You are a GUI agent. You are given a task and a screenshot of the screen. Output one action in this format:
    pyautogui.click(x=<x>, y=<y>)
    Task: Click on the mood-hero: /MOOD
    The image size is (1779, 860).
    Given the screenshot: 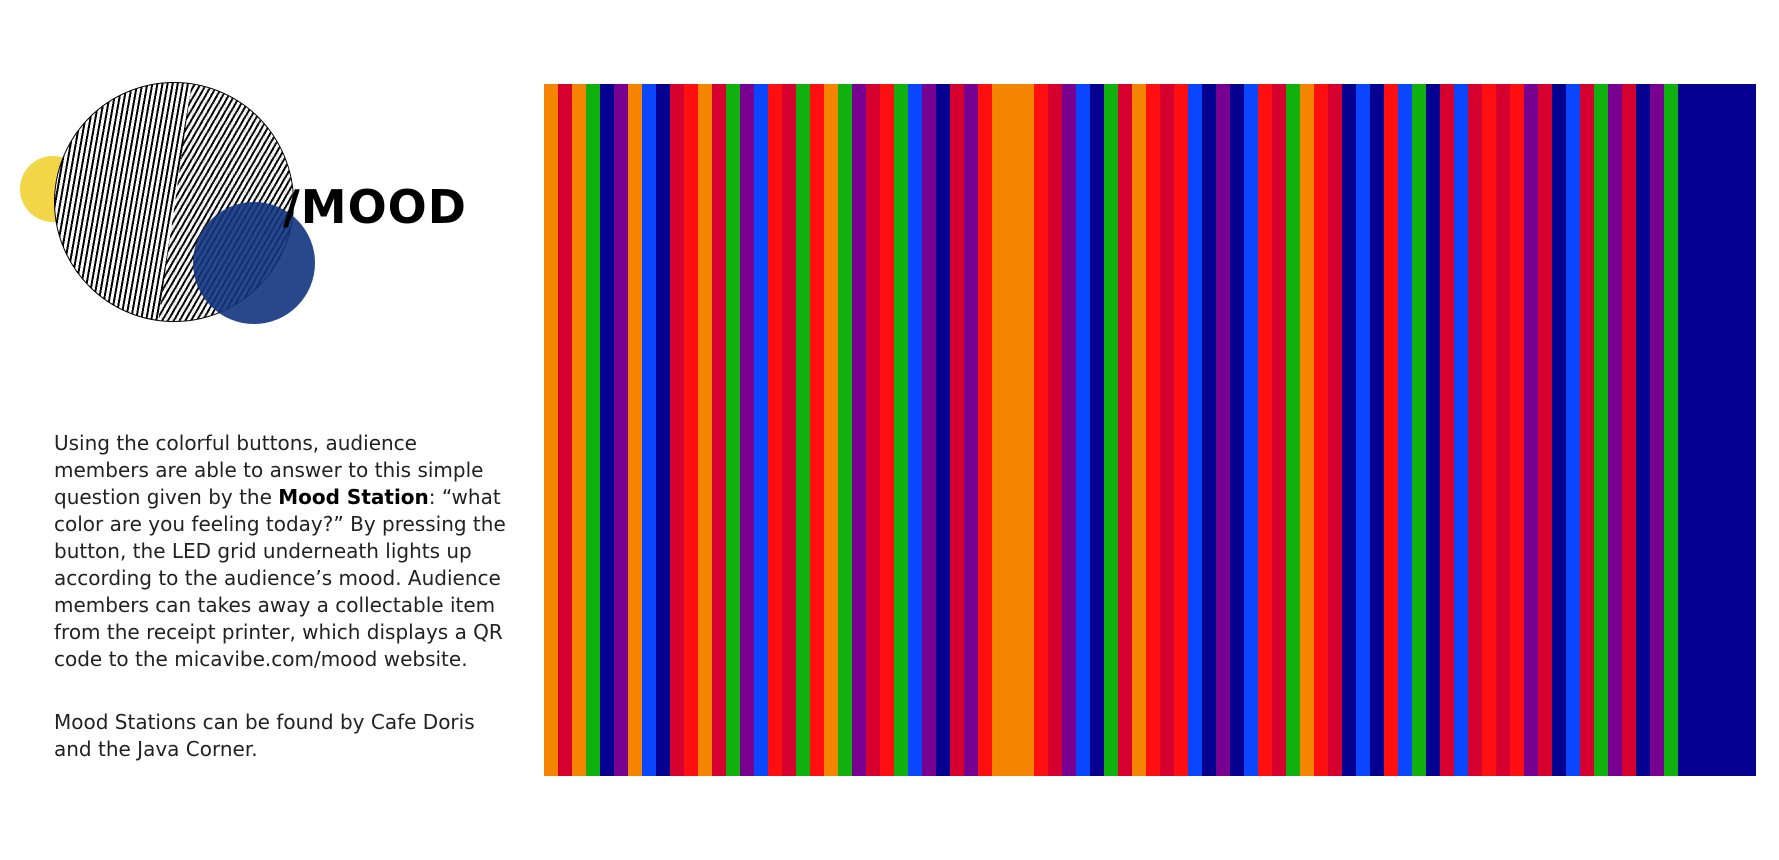 What is the action you would take?
    pyautogui.click(x=245, y=212)
    